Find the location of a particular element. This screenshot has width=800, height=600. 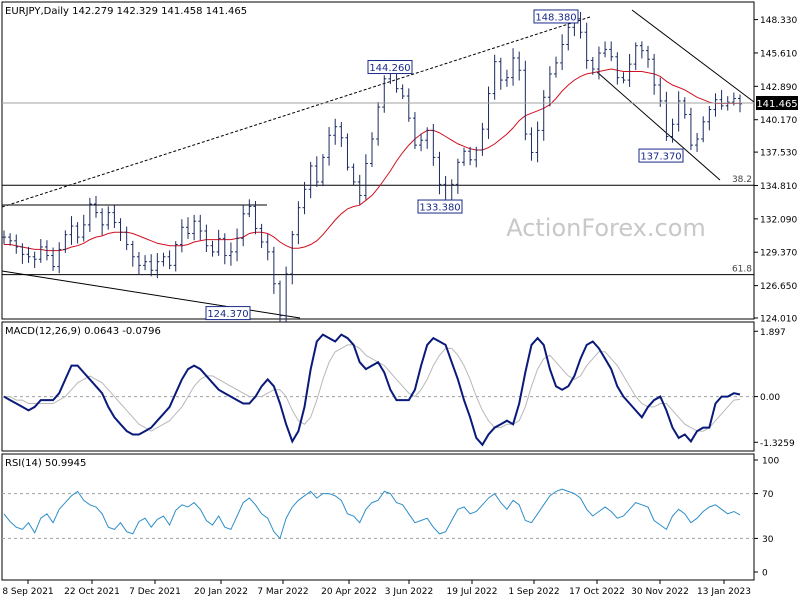

watermark: ActionForex.com is located at coordinates (606, 228).